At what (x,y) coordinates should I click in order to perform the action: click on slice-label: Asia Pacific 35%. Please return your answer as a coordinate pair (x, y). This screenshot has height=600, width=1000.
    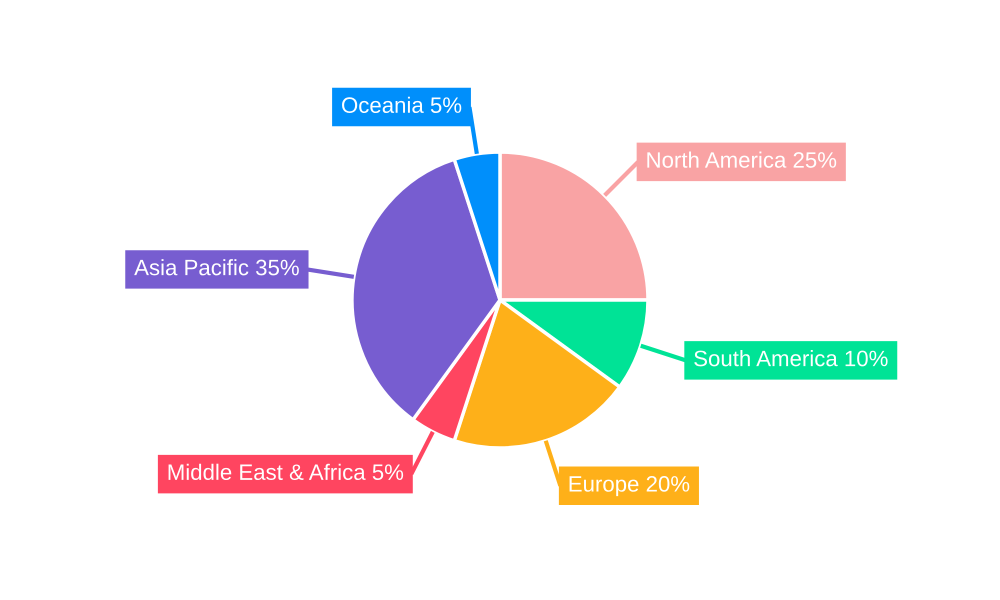
    Looking at the image, I should click on (216, 267).